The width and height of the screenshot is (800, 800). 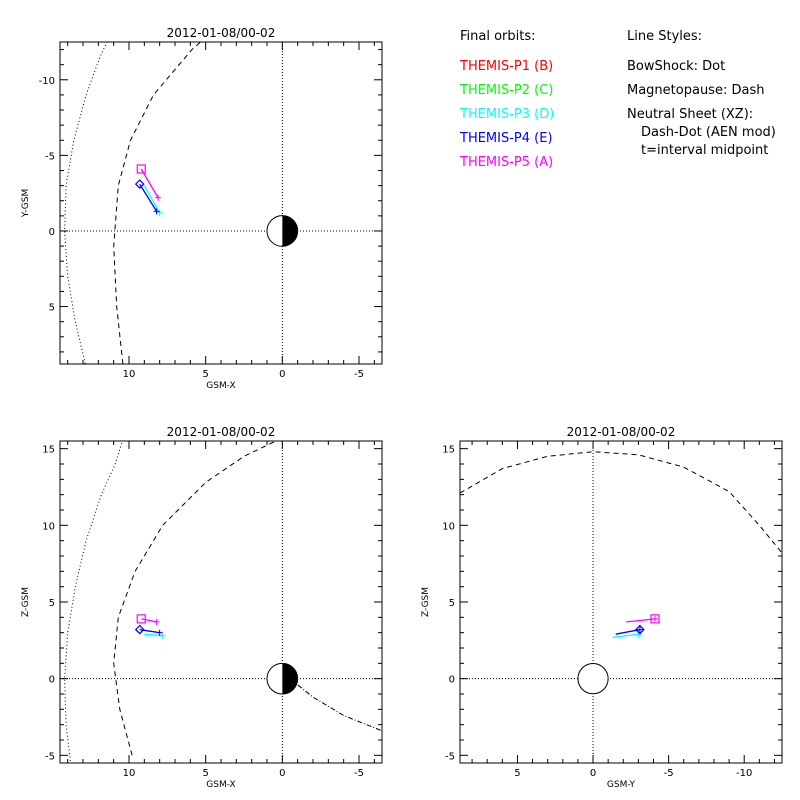 What do you see at coordinates (704, 150) in the screenshot?
I see `legend-style-interval: t=interval midpoint` at bounding box center [704, 150].